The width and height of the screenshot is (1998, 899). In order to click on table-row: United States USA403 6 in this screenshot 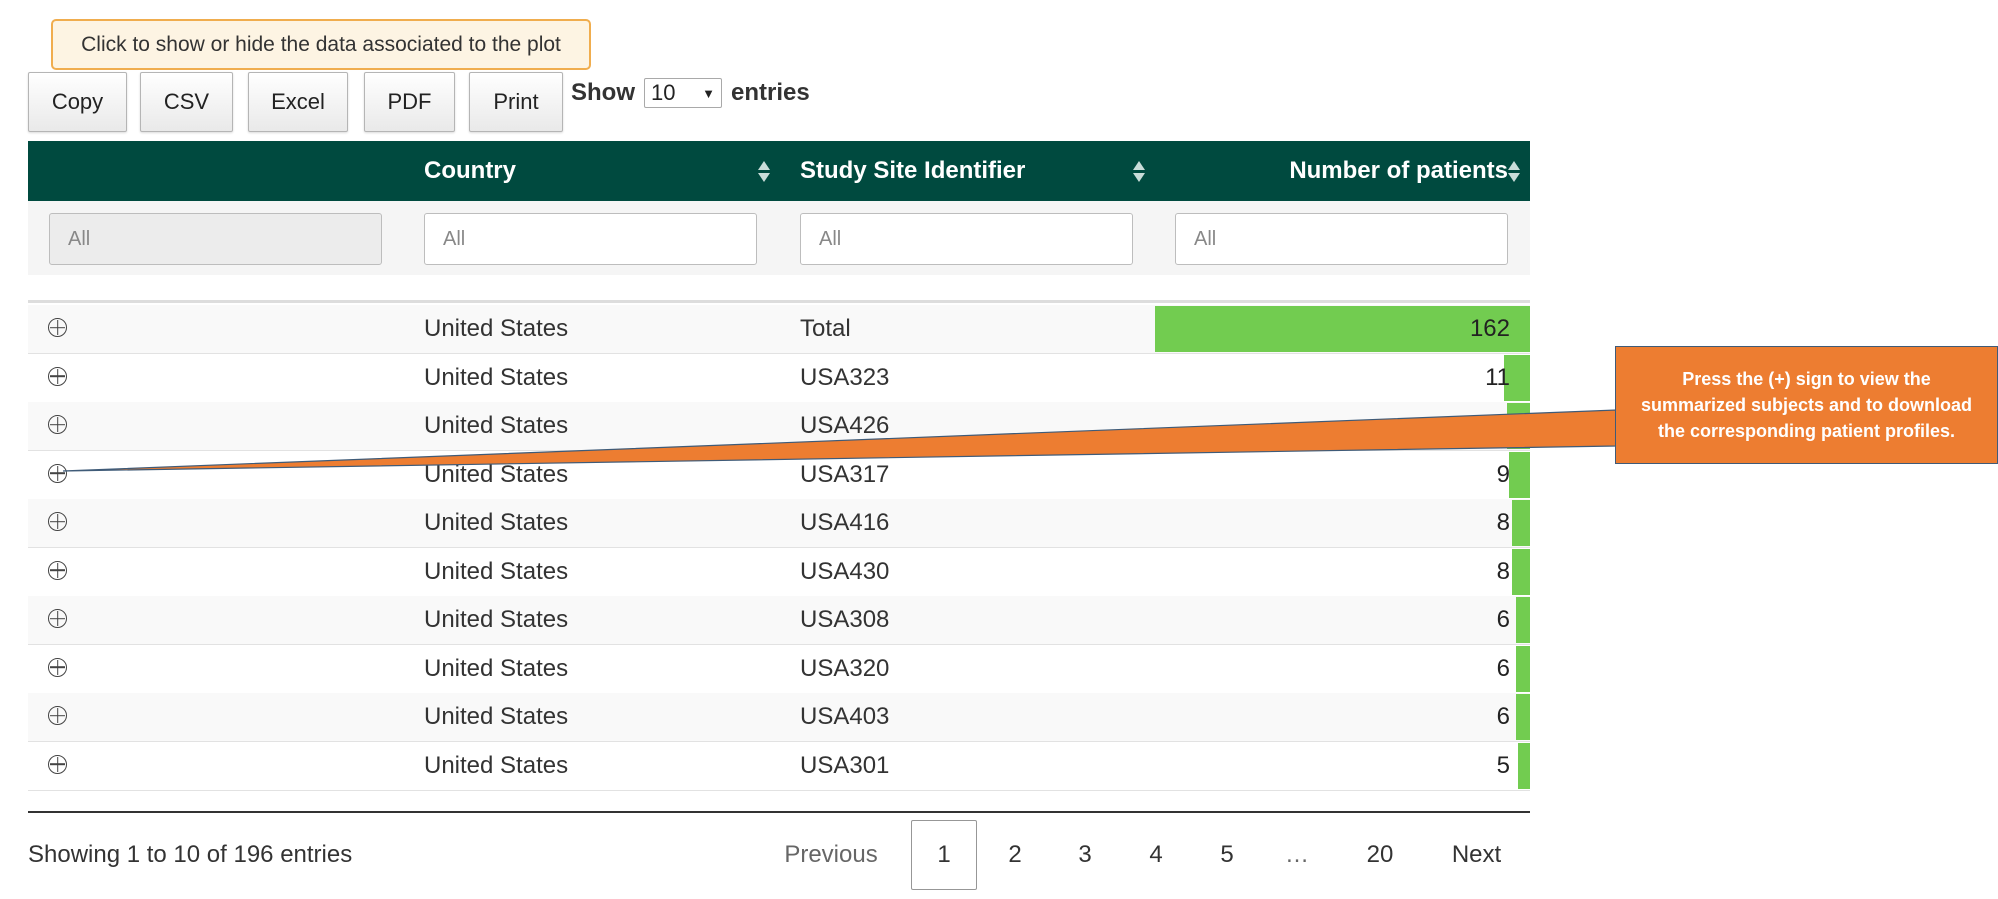, I will do `click(779, 717)`.